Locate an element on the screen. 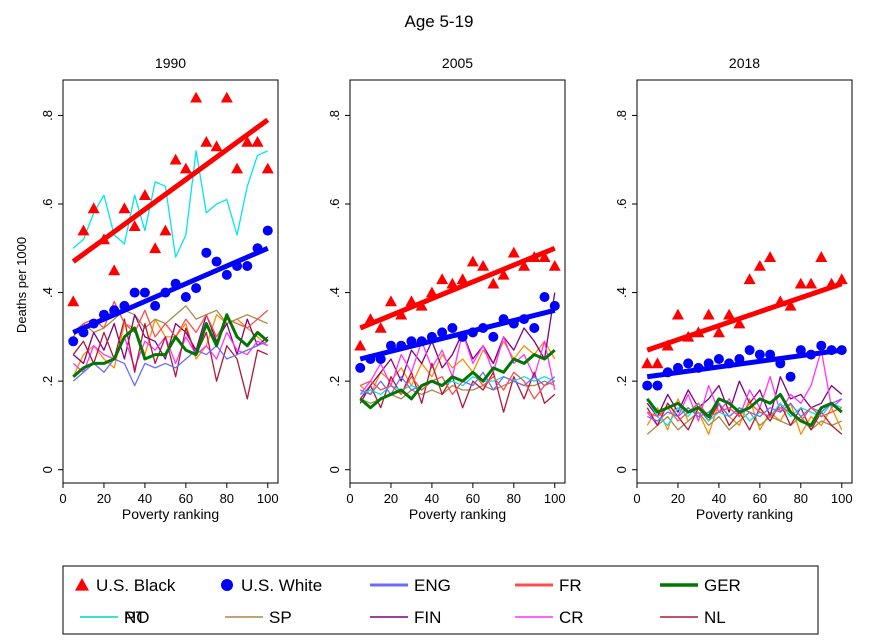 The image size is (878, 643). y-axis-label: Deaths per 1000 is located at coordinates (21, 285).